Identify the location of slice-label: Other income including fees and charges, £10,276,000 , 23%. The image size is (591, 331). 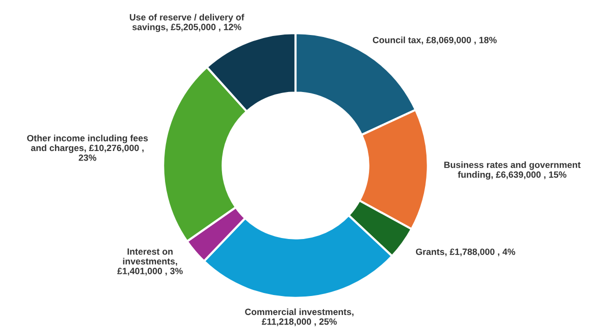
(87, 147).